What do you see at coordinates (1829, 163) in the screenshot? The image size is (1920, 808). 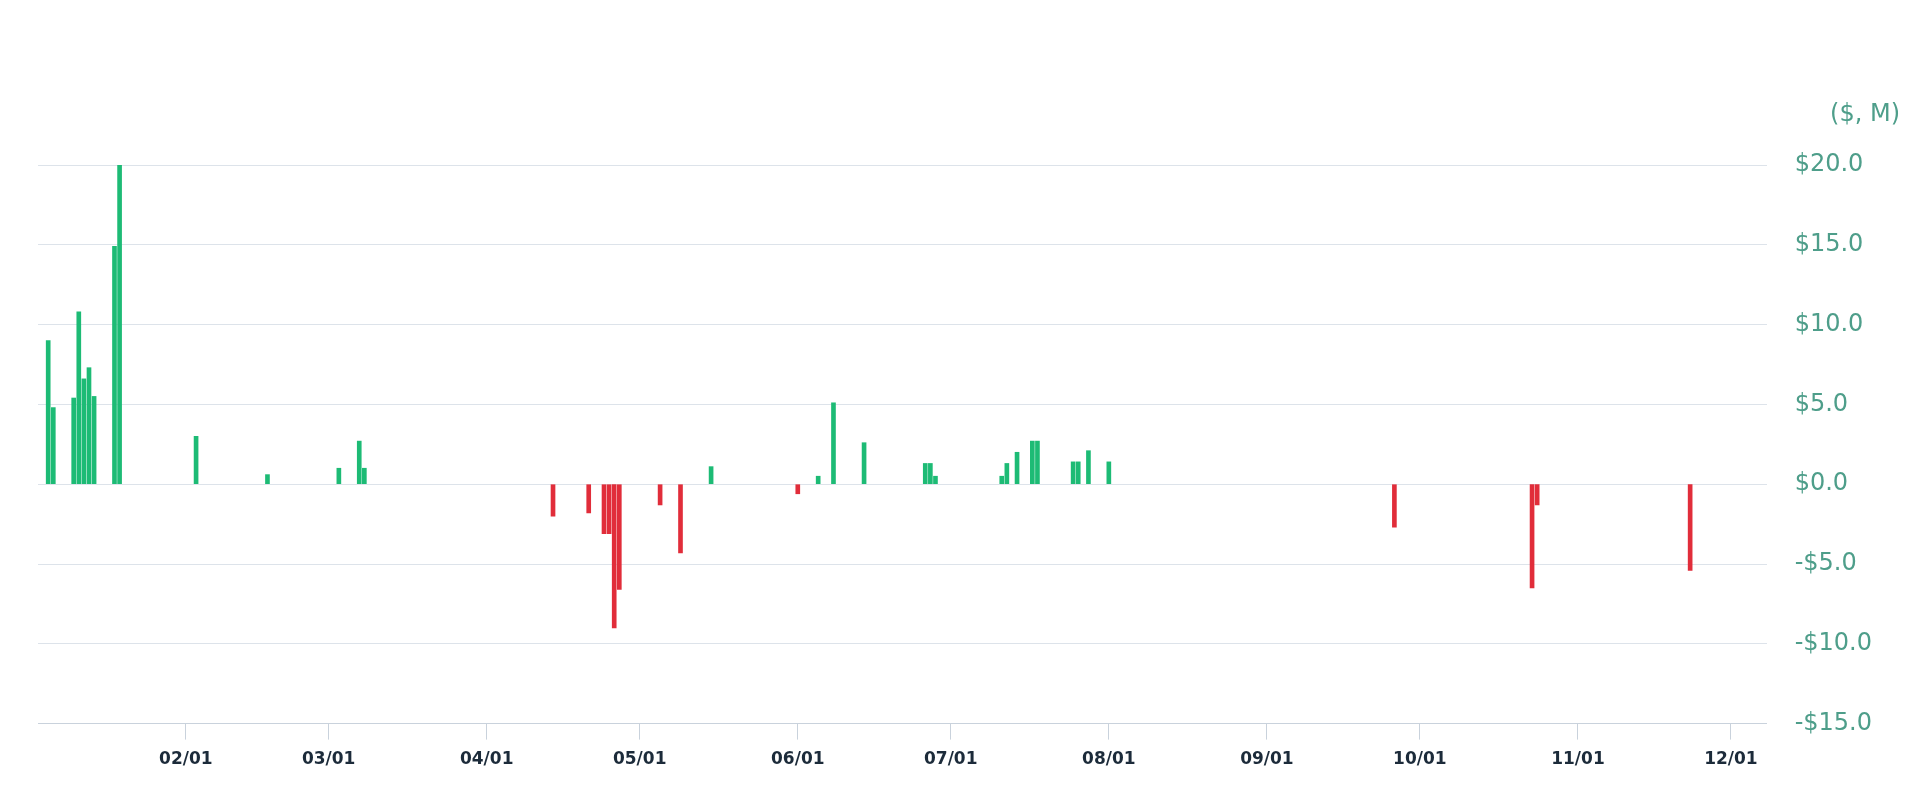 I see `y-tick-label: $20.0` at bounding box center [1829, 163].